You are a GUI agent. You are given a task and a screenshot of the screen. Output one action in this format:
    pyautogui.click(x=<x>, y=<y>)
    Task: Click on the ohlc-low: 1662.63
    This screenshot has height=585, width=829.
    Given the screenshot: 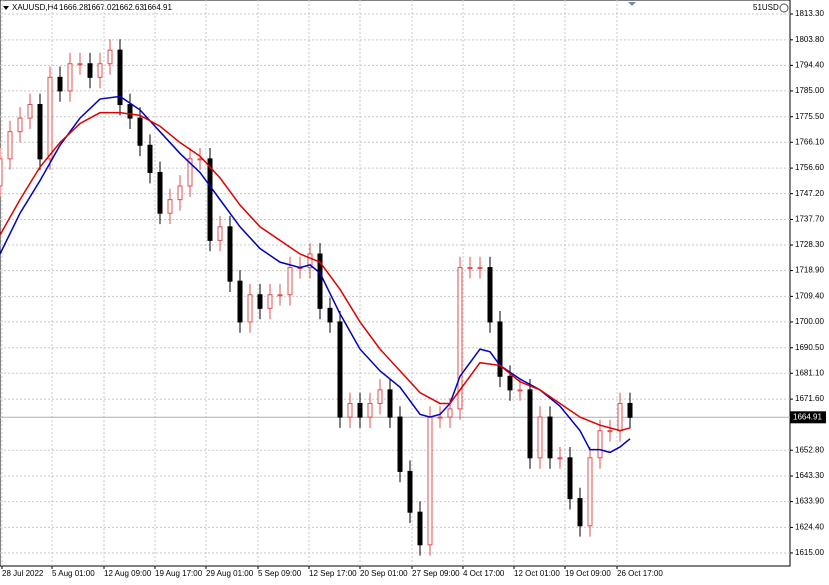 What is the action you would take?
    pyautogui.click(x=129, y=7)
    